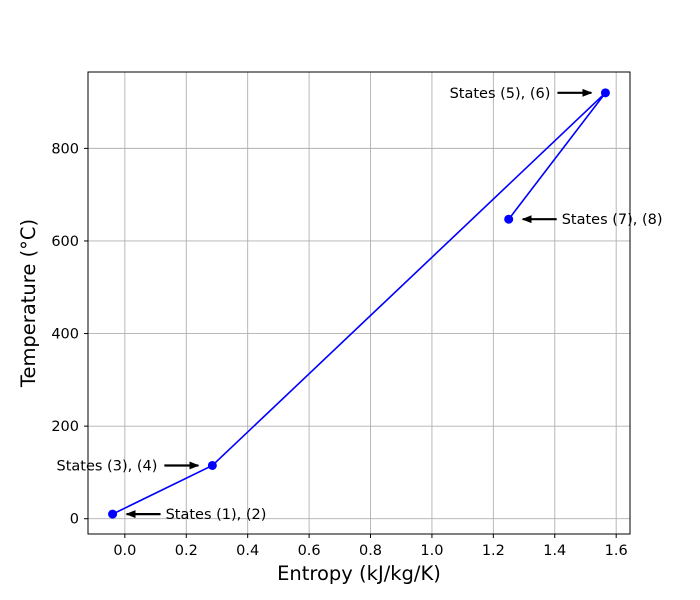 The height and width of the screenshot is (600, 700). Describe the element at coordinates (612, 220) in the screenshot. I see `annotation-label: States (7), (8)` at that location.